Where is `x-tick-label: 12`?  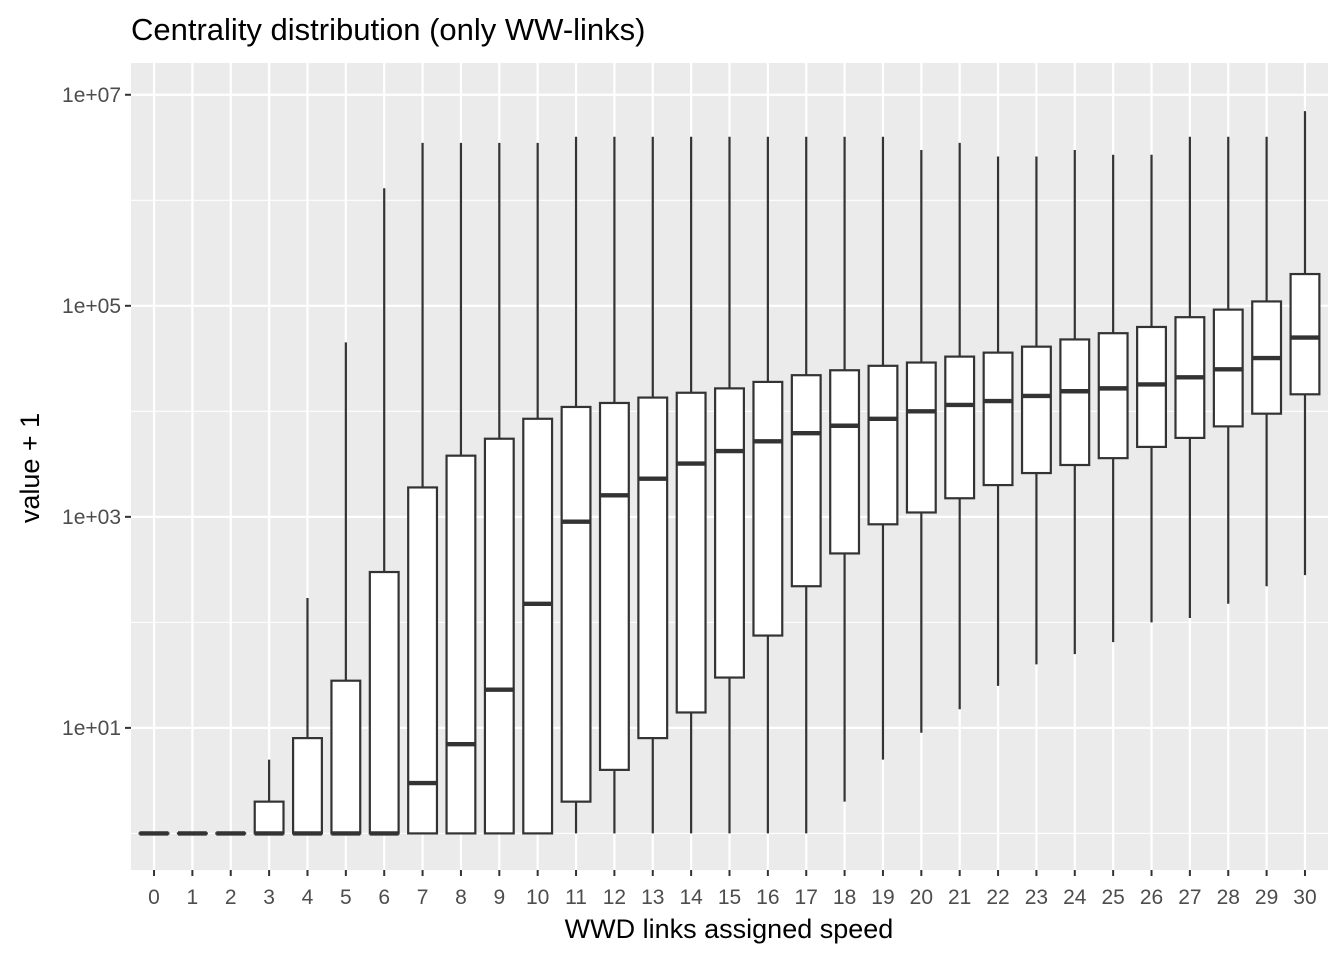
x-tick-label: 12 is located at coordinates (614, 897).